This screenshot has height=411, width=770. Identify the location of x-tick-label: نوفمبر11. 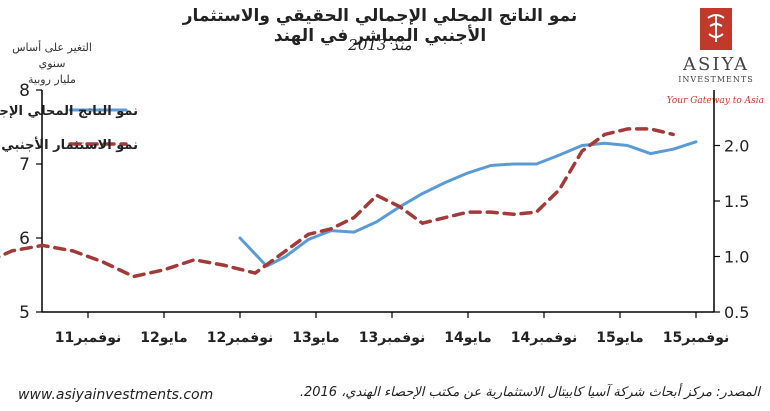
(88, 338).